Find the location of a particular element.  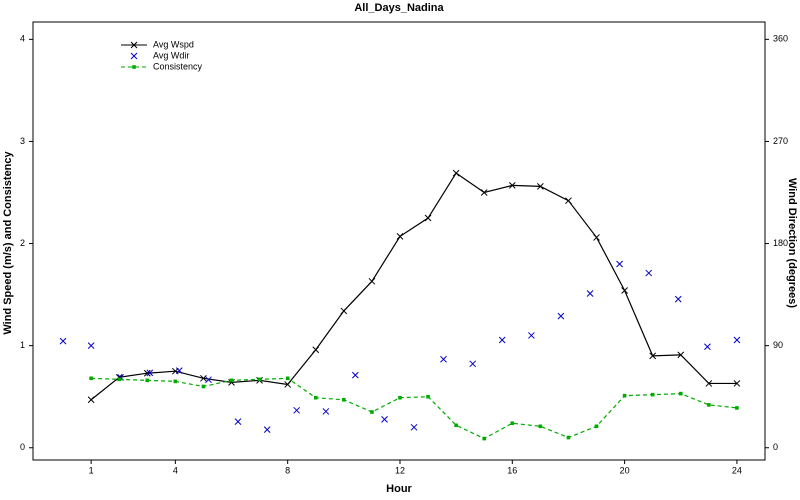

y2-tick-label: 0 is located at coordinates (775, 447).